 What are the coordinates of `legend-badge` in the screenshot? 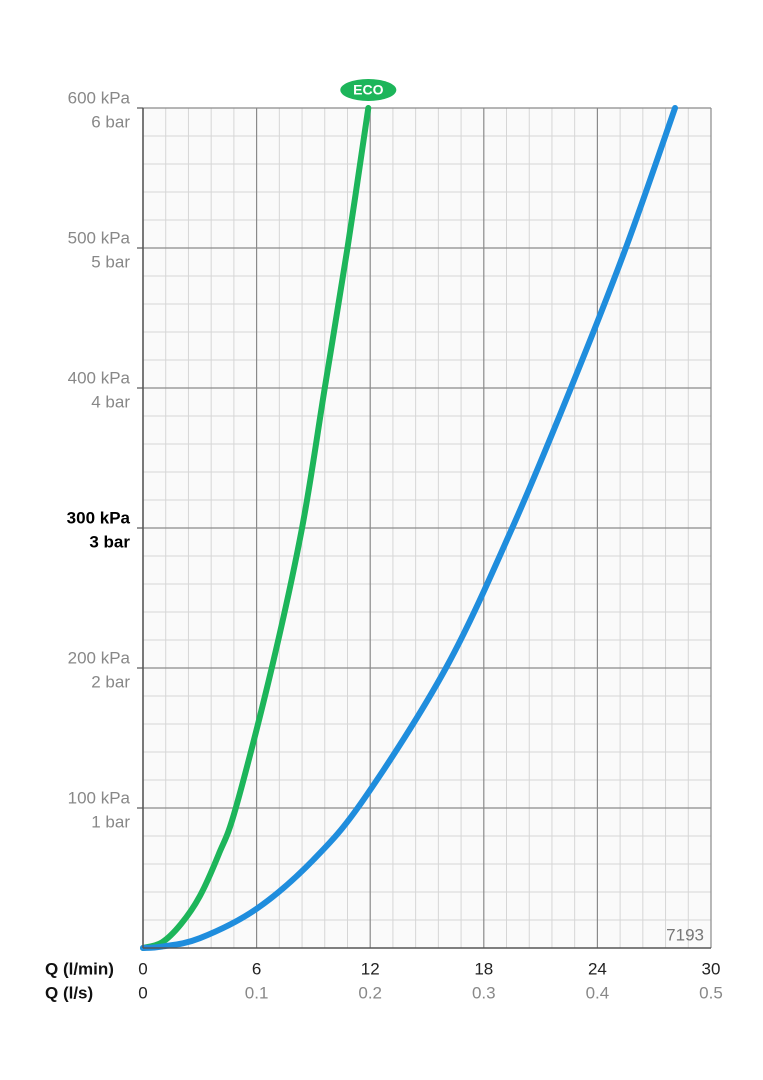 It's located at (368, 90).